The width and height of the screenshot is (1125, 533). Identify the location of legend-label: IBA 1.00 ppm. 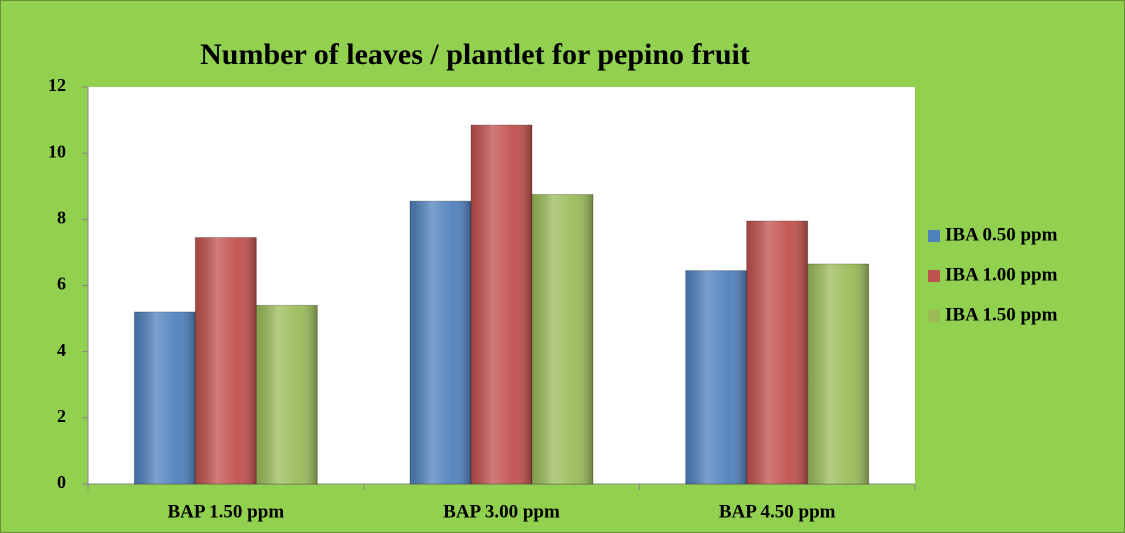
(1001, 274).